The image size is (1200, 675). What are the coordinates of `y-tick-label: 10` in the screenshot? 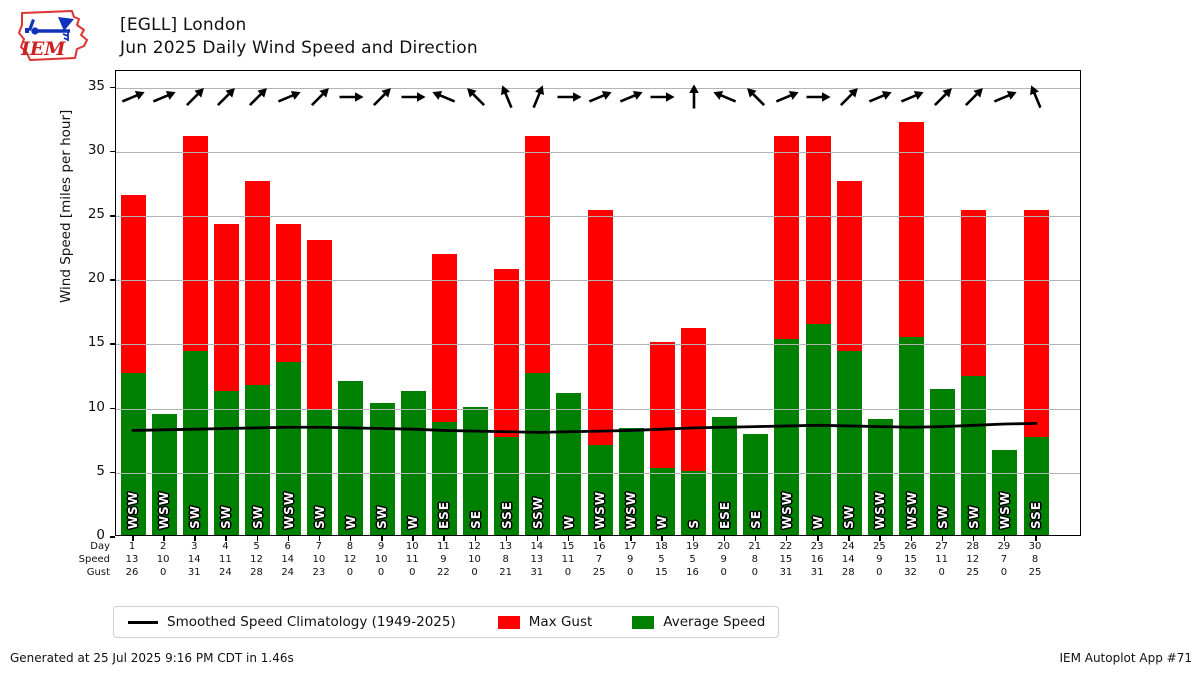 It's located at (96, 406).